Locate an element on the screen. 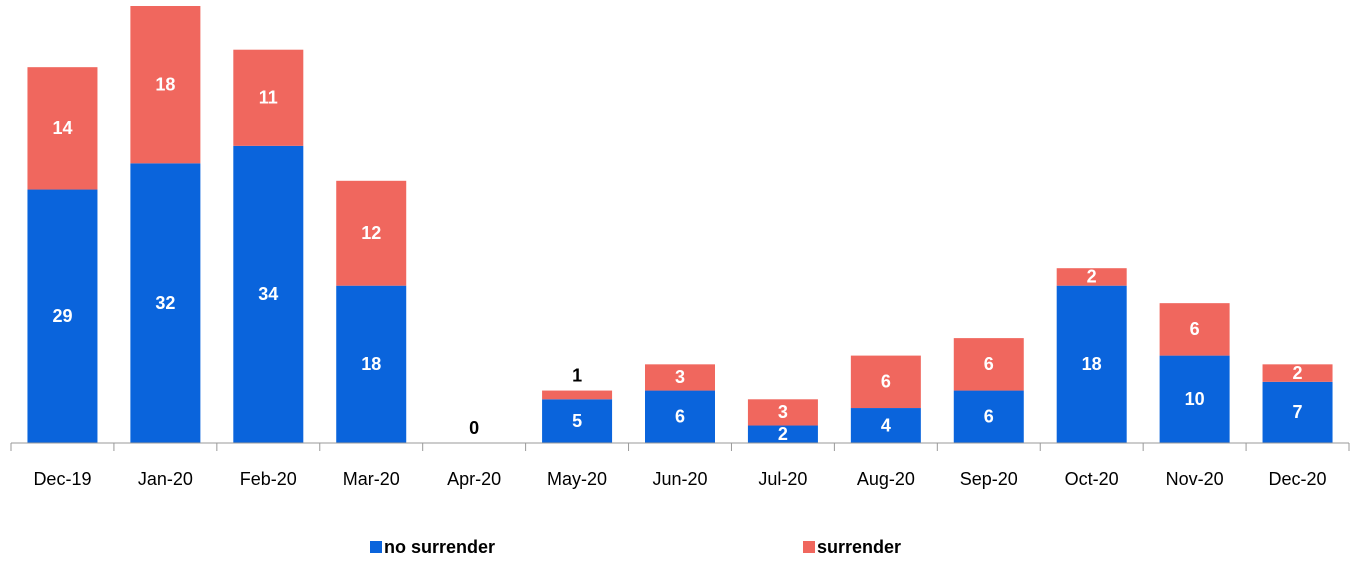 Image resolution: width=1350 pixels, height=561 pixels. x-tick-label: Dec-20 is located at coordinates (1298, 479).